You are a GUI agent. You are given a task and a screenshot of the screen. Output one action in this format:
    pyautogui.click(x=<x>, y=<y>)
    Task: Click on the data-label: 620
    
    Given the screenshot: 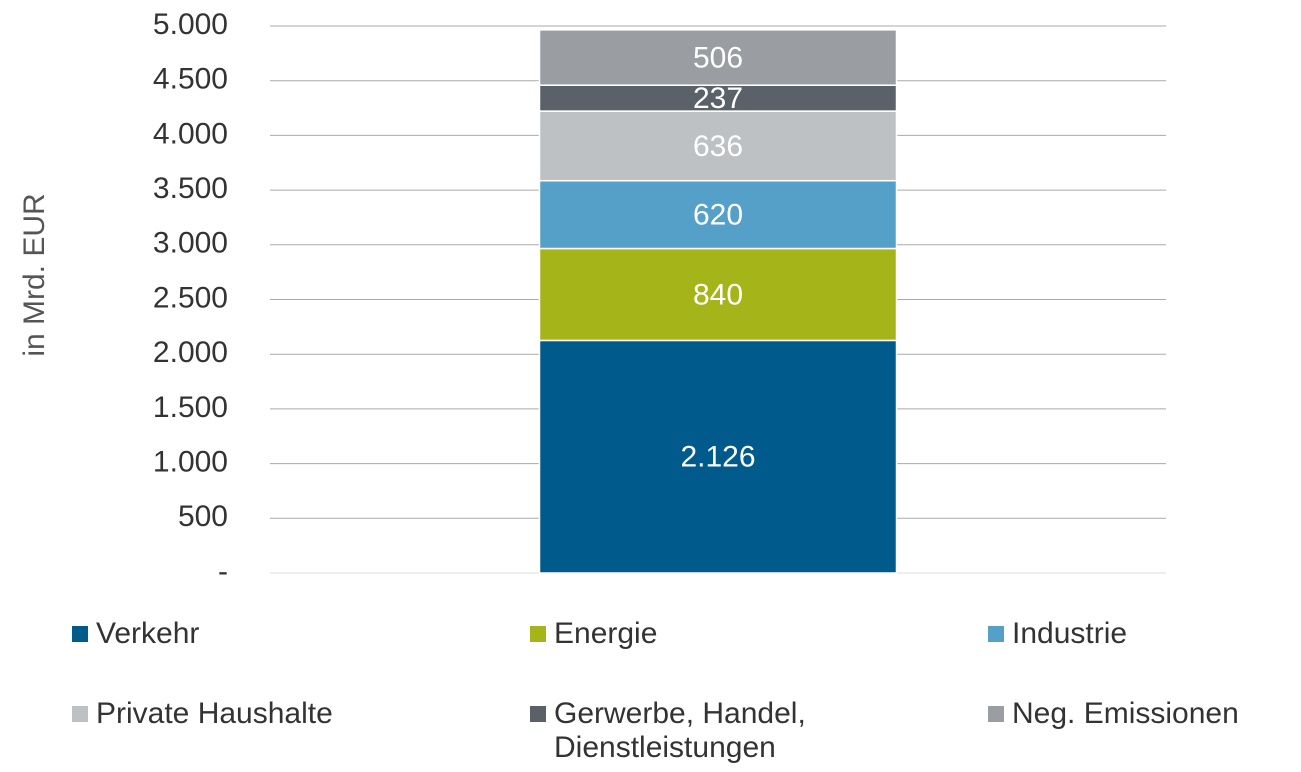 What is the action you would take?
    pyautogui.click(x=718, y=215)
    